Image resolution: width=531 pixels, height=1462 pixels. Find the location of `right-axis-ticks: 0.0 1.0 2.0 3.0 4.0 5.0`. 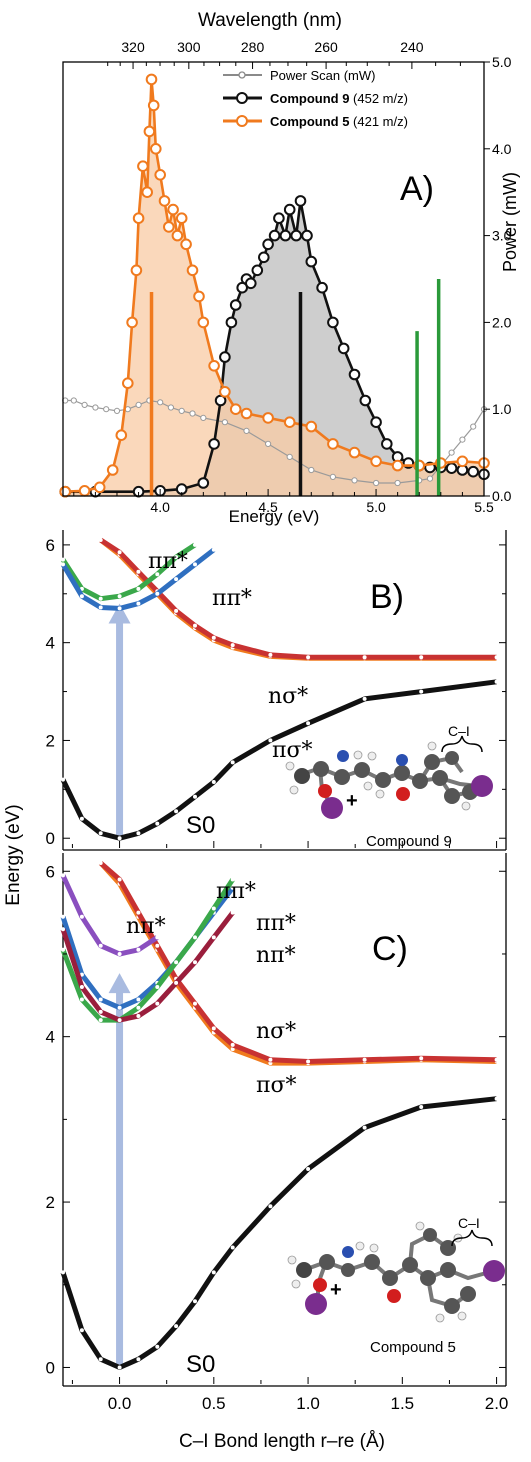

right-axis-ticks: 0.0 1.0 2.0 3.0 4.0 5.0 is located at coordinates (498, 279).